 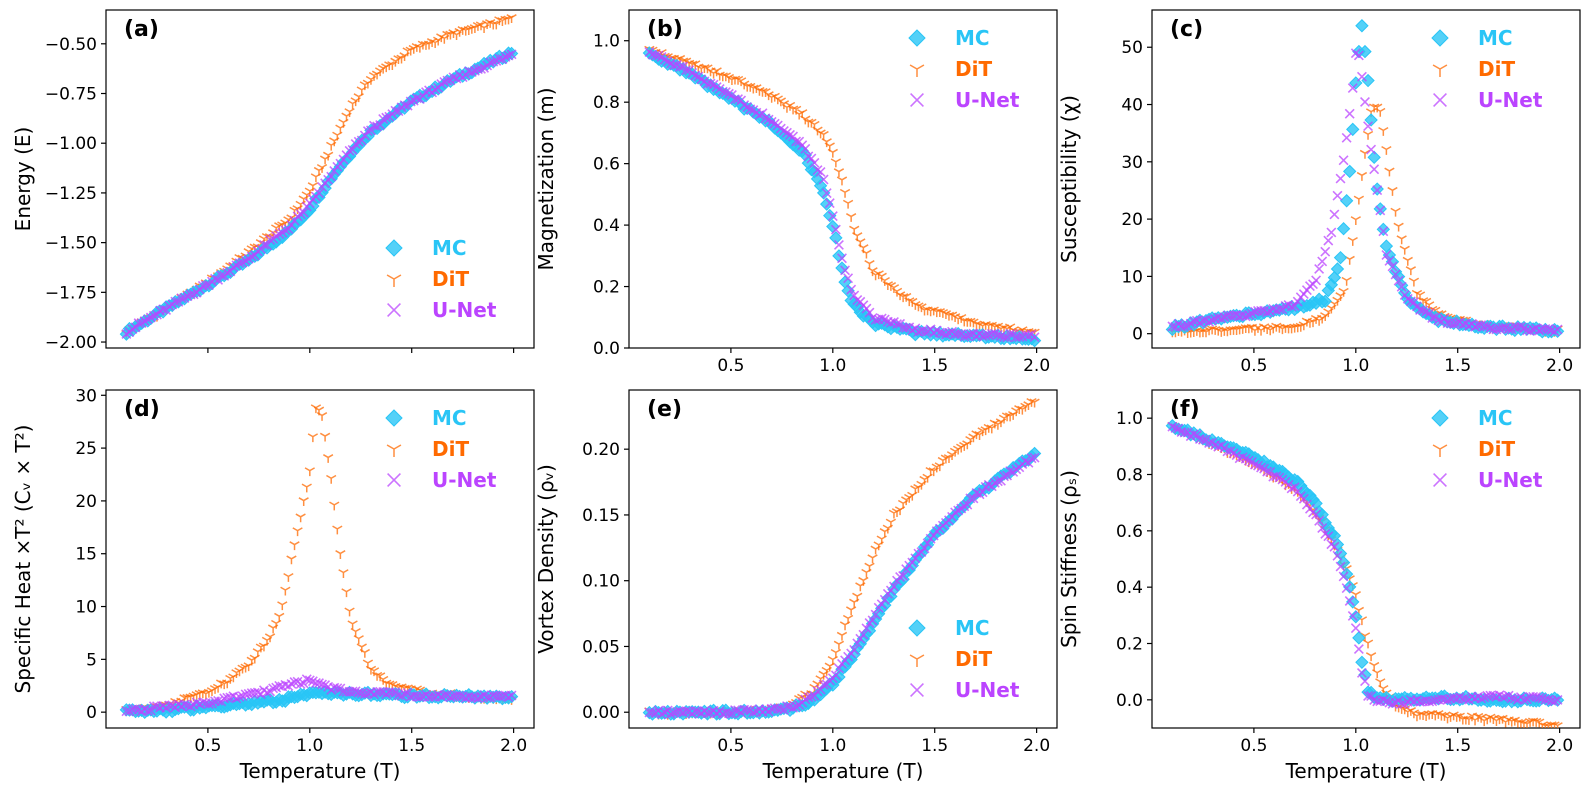 What do you see at coordinates (141, 29) in the screenshot?
I see `panel-label: (a)` at bounding box center [141, 29].